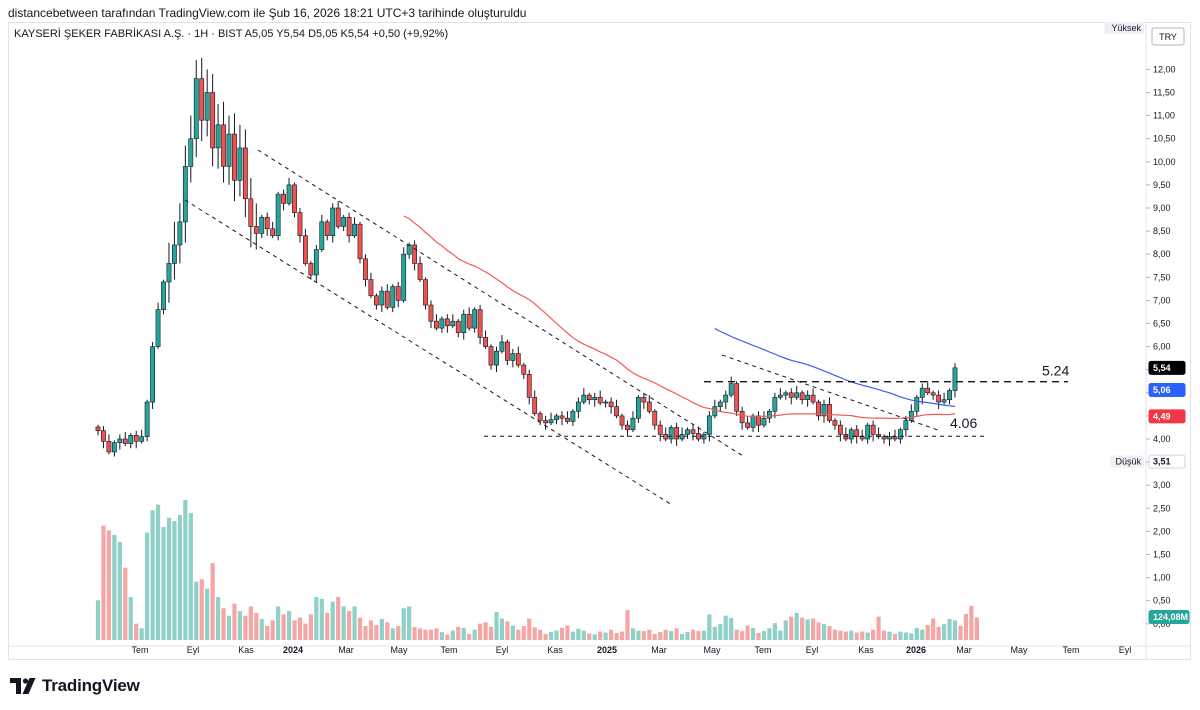  I want to click on y-tick-label: 11,50, so click(1164, 93).